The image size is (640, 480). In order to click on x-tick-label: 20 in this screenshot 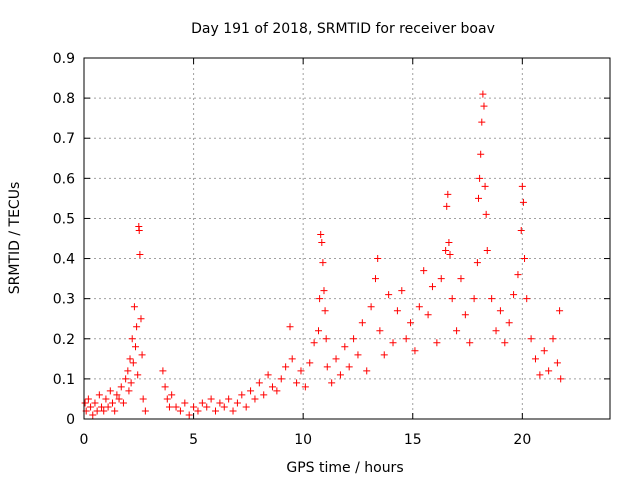, I will do `click(522, 440)`.